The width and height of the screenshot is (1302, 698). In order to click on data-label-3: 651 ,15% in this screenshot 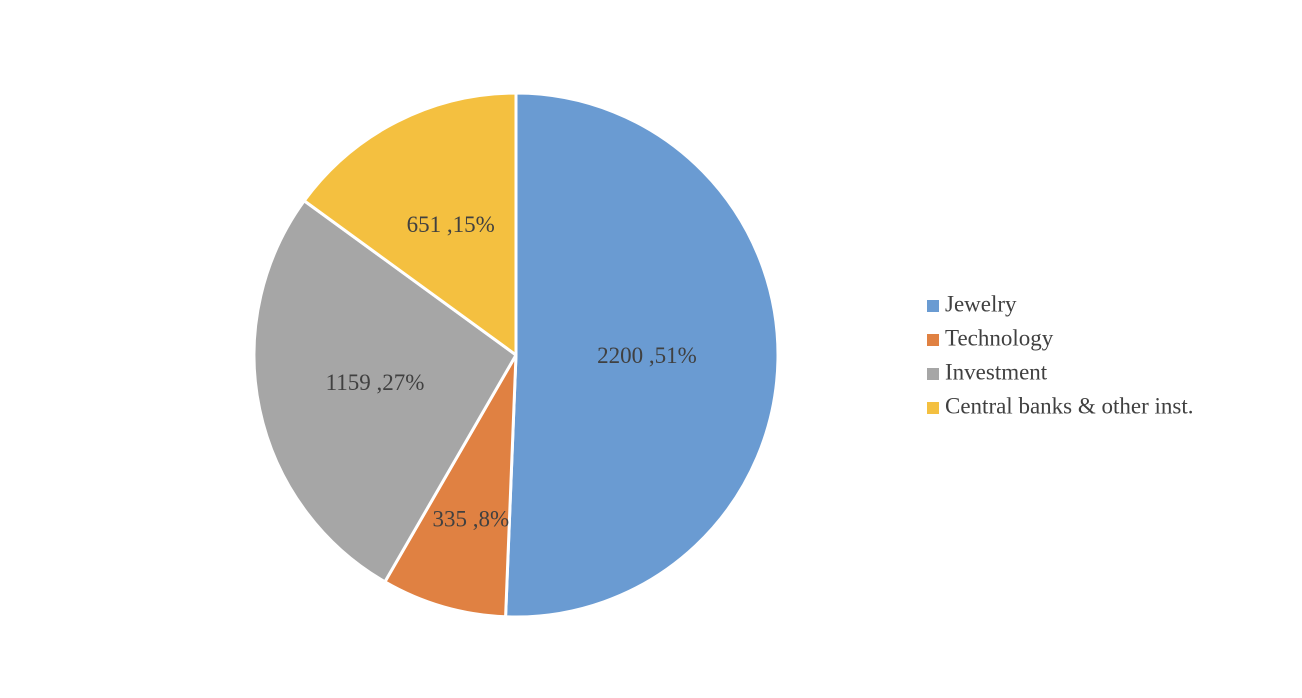, I will do `click(451, 224)`.